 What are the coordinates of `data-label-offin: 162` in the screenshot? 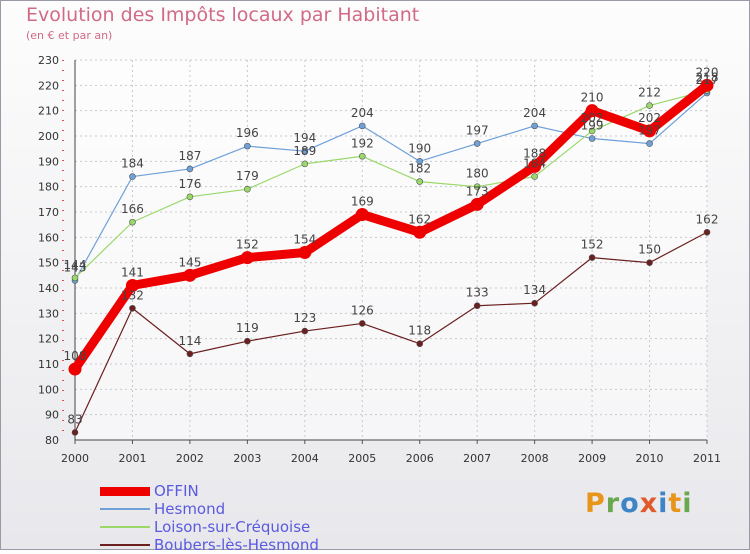 It's located at (419, 219).